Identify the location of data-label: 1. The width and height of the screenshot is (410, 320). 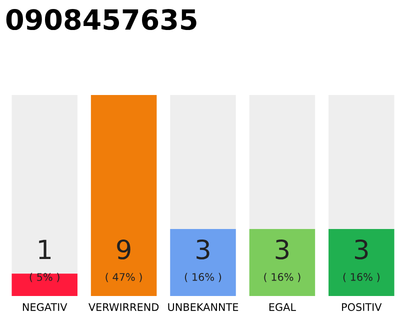
(45, 250).